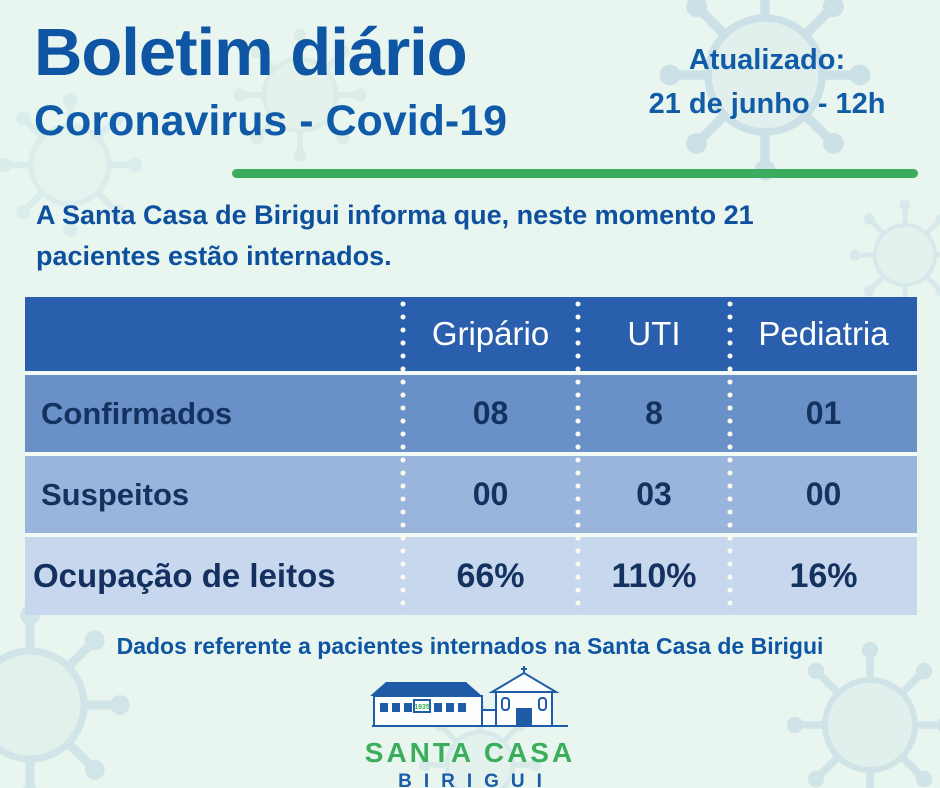 This screenshot has height=788, width=940. What do you see at coordinates (471, 413) in the screenshot?
I see `table-row-confirmados: Confirmados 08 8 01` at bounding box center [471, 413].